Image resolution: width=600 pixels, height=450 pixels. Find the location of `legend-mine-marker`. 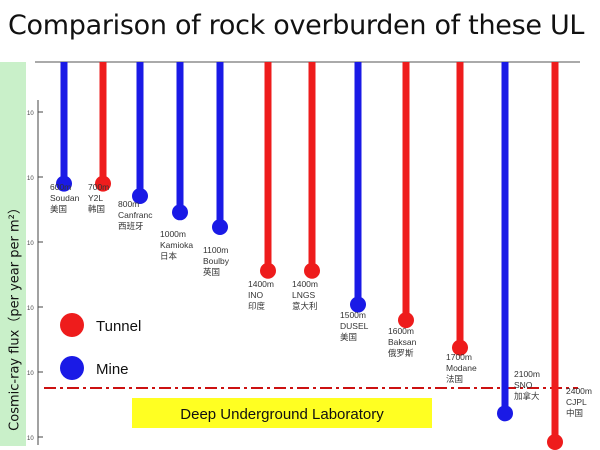

legend-mine-marker is located at coordinates (72, 368).